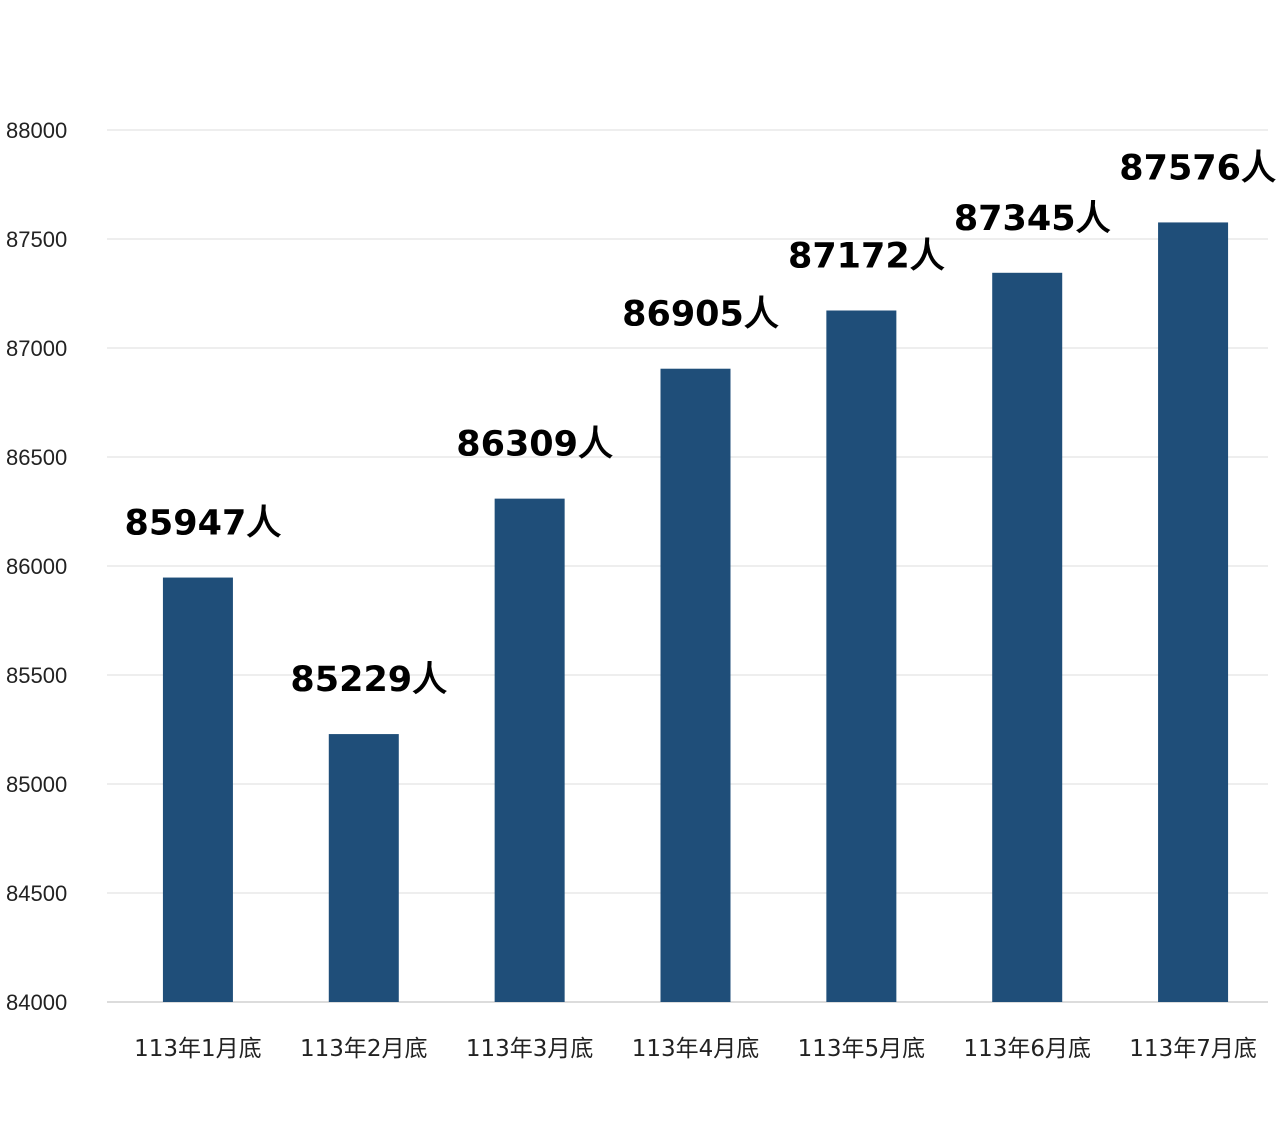 The width and height of the screenshot is (1280, 1134). Describe the element at coordinates (866, 257) in the screenshot. I see `data-label: 87172人` at that location.